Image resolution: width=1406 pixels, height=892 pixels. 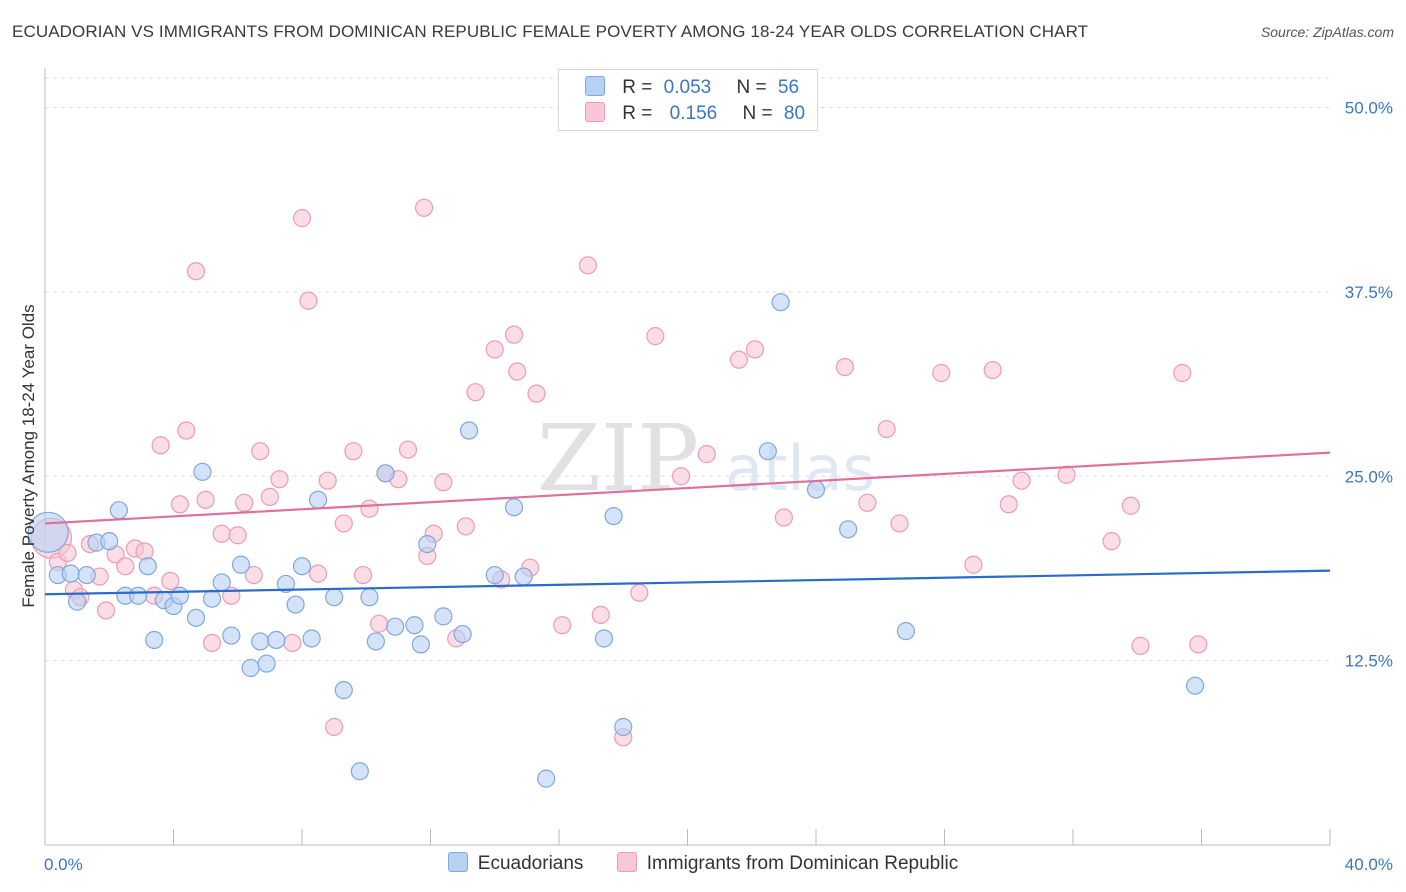 What do you see at coordinates (28, 455) in the screenshot?
I see `y-axis-label: Female Poverty Among 18-24 Year Olds` at bounding box center [28, 455].